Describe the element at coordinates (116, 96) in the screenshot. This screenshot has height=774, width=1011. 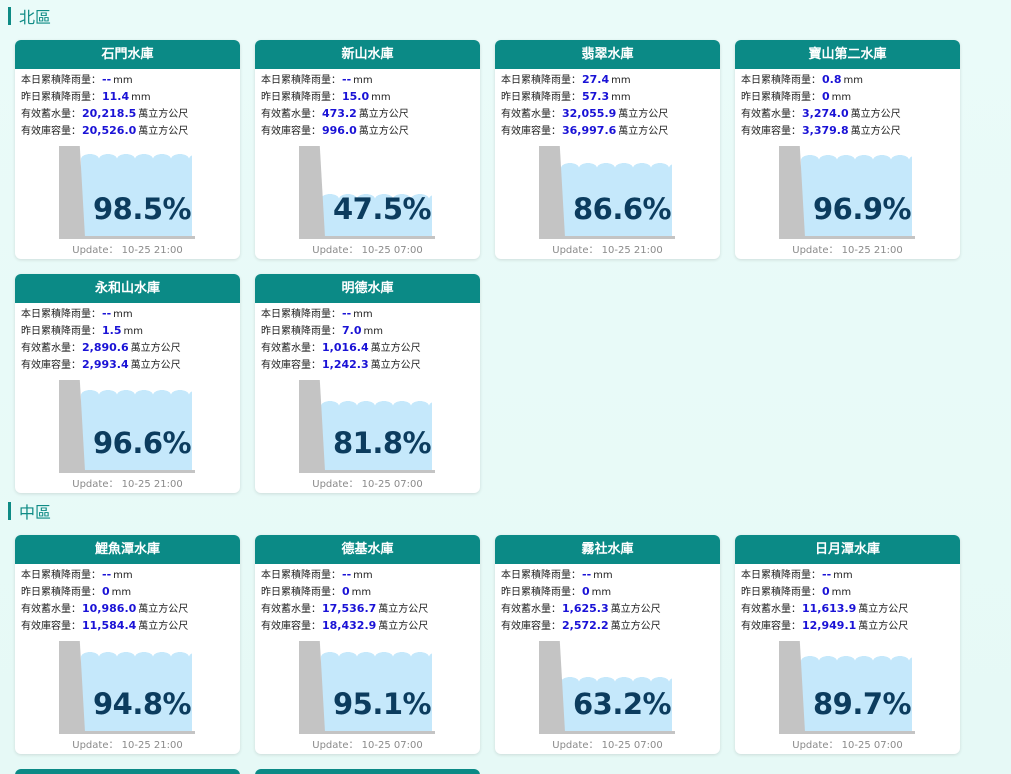
I see `rain-yesterday-value: 11.4` at that location.